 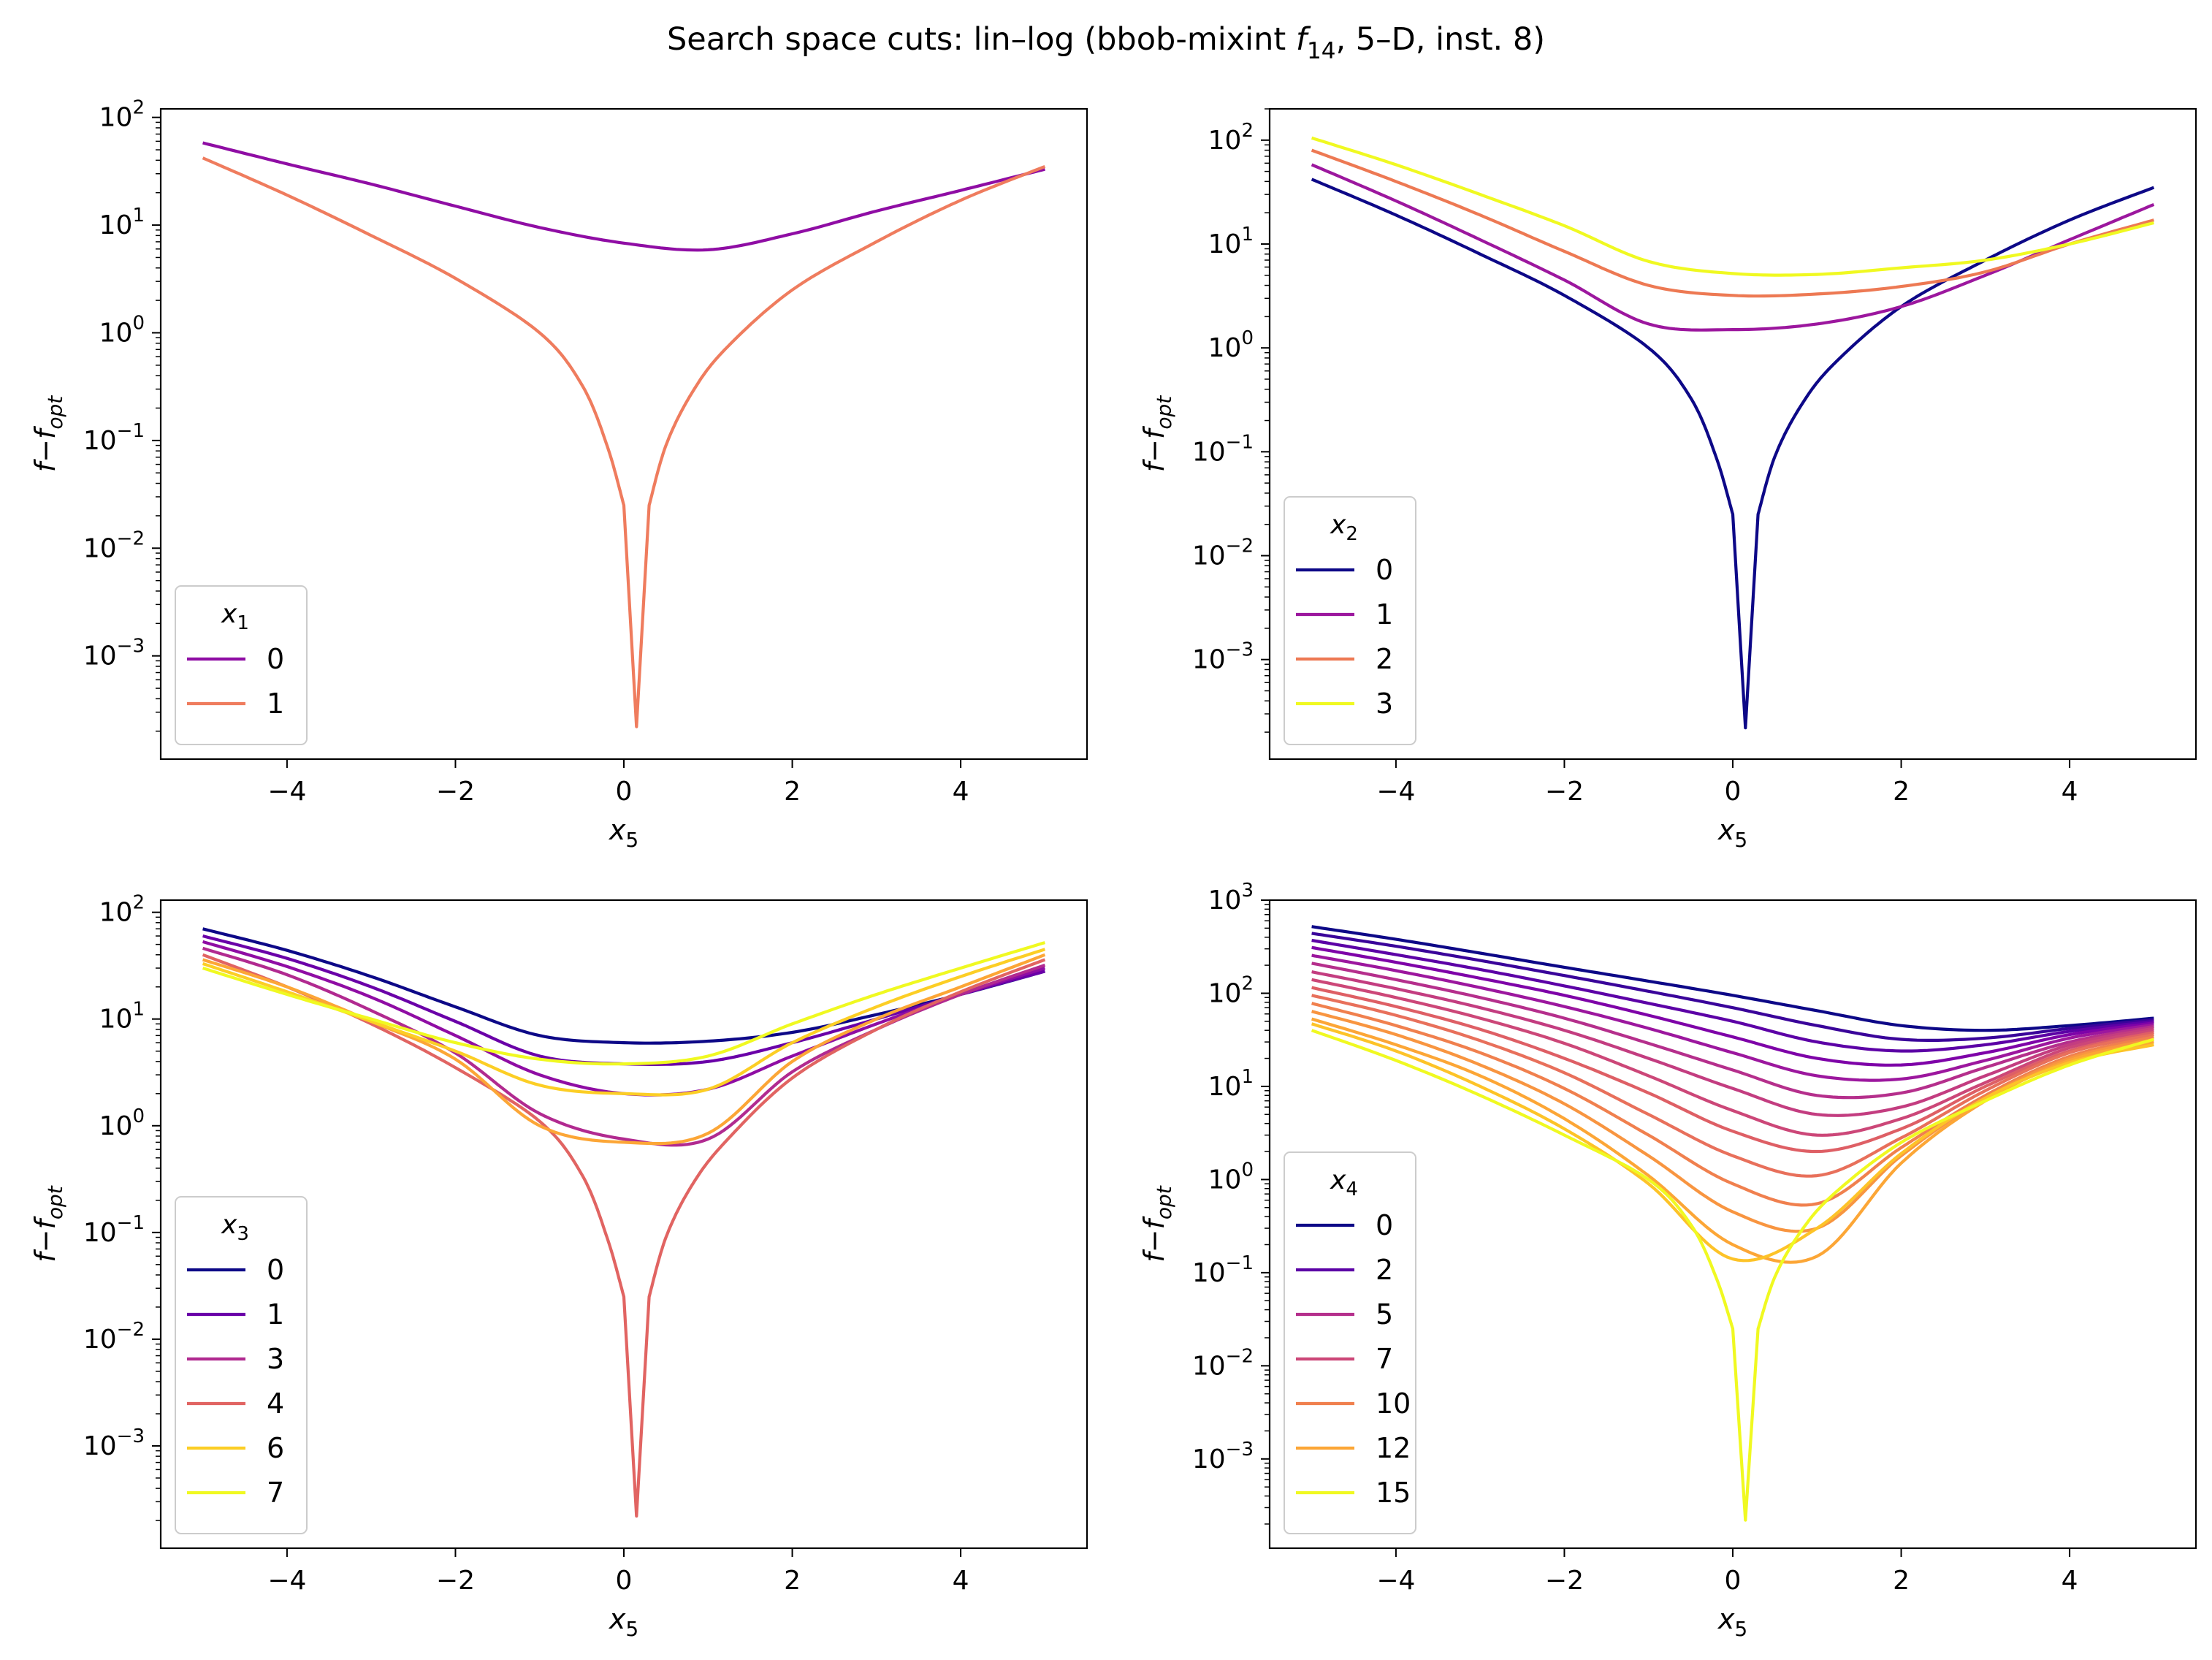 What do you see at coordinates (235, 616) in the screenshot?
I see `legend-title: x1` at bounding box center [235, 616].